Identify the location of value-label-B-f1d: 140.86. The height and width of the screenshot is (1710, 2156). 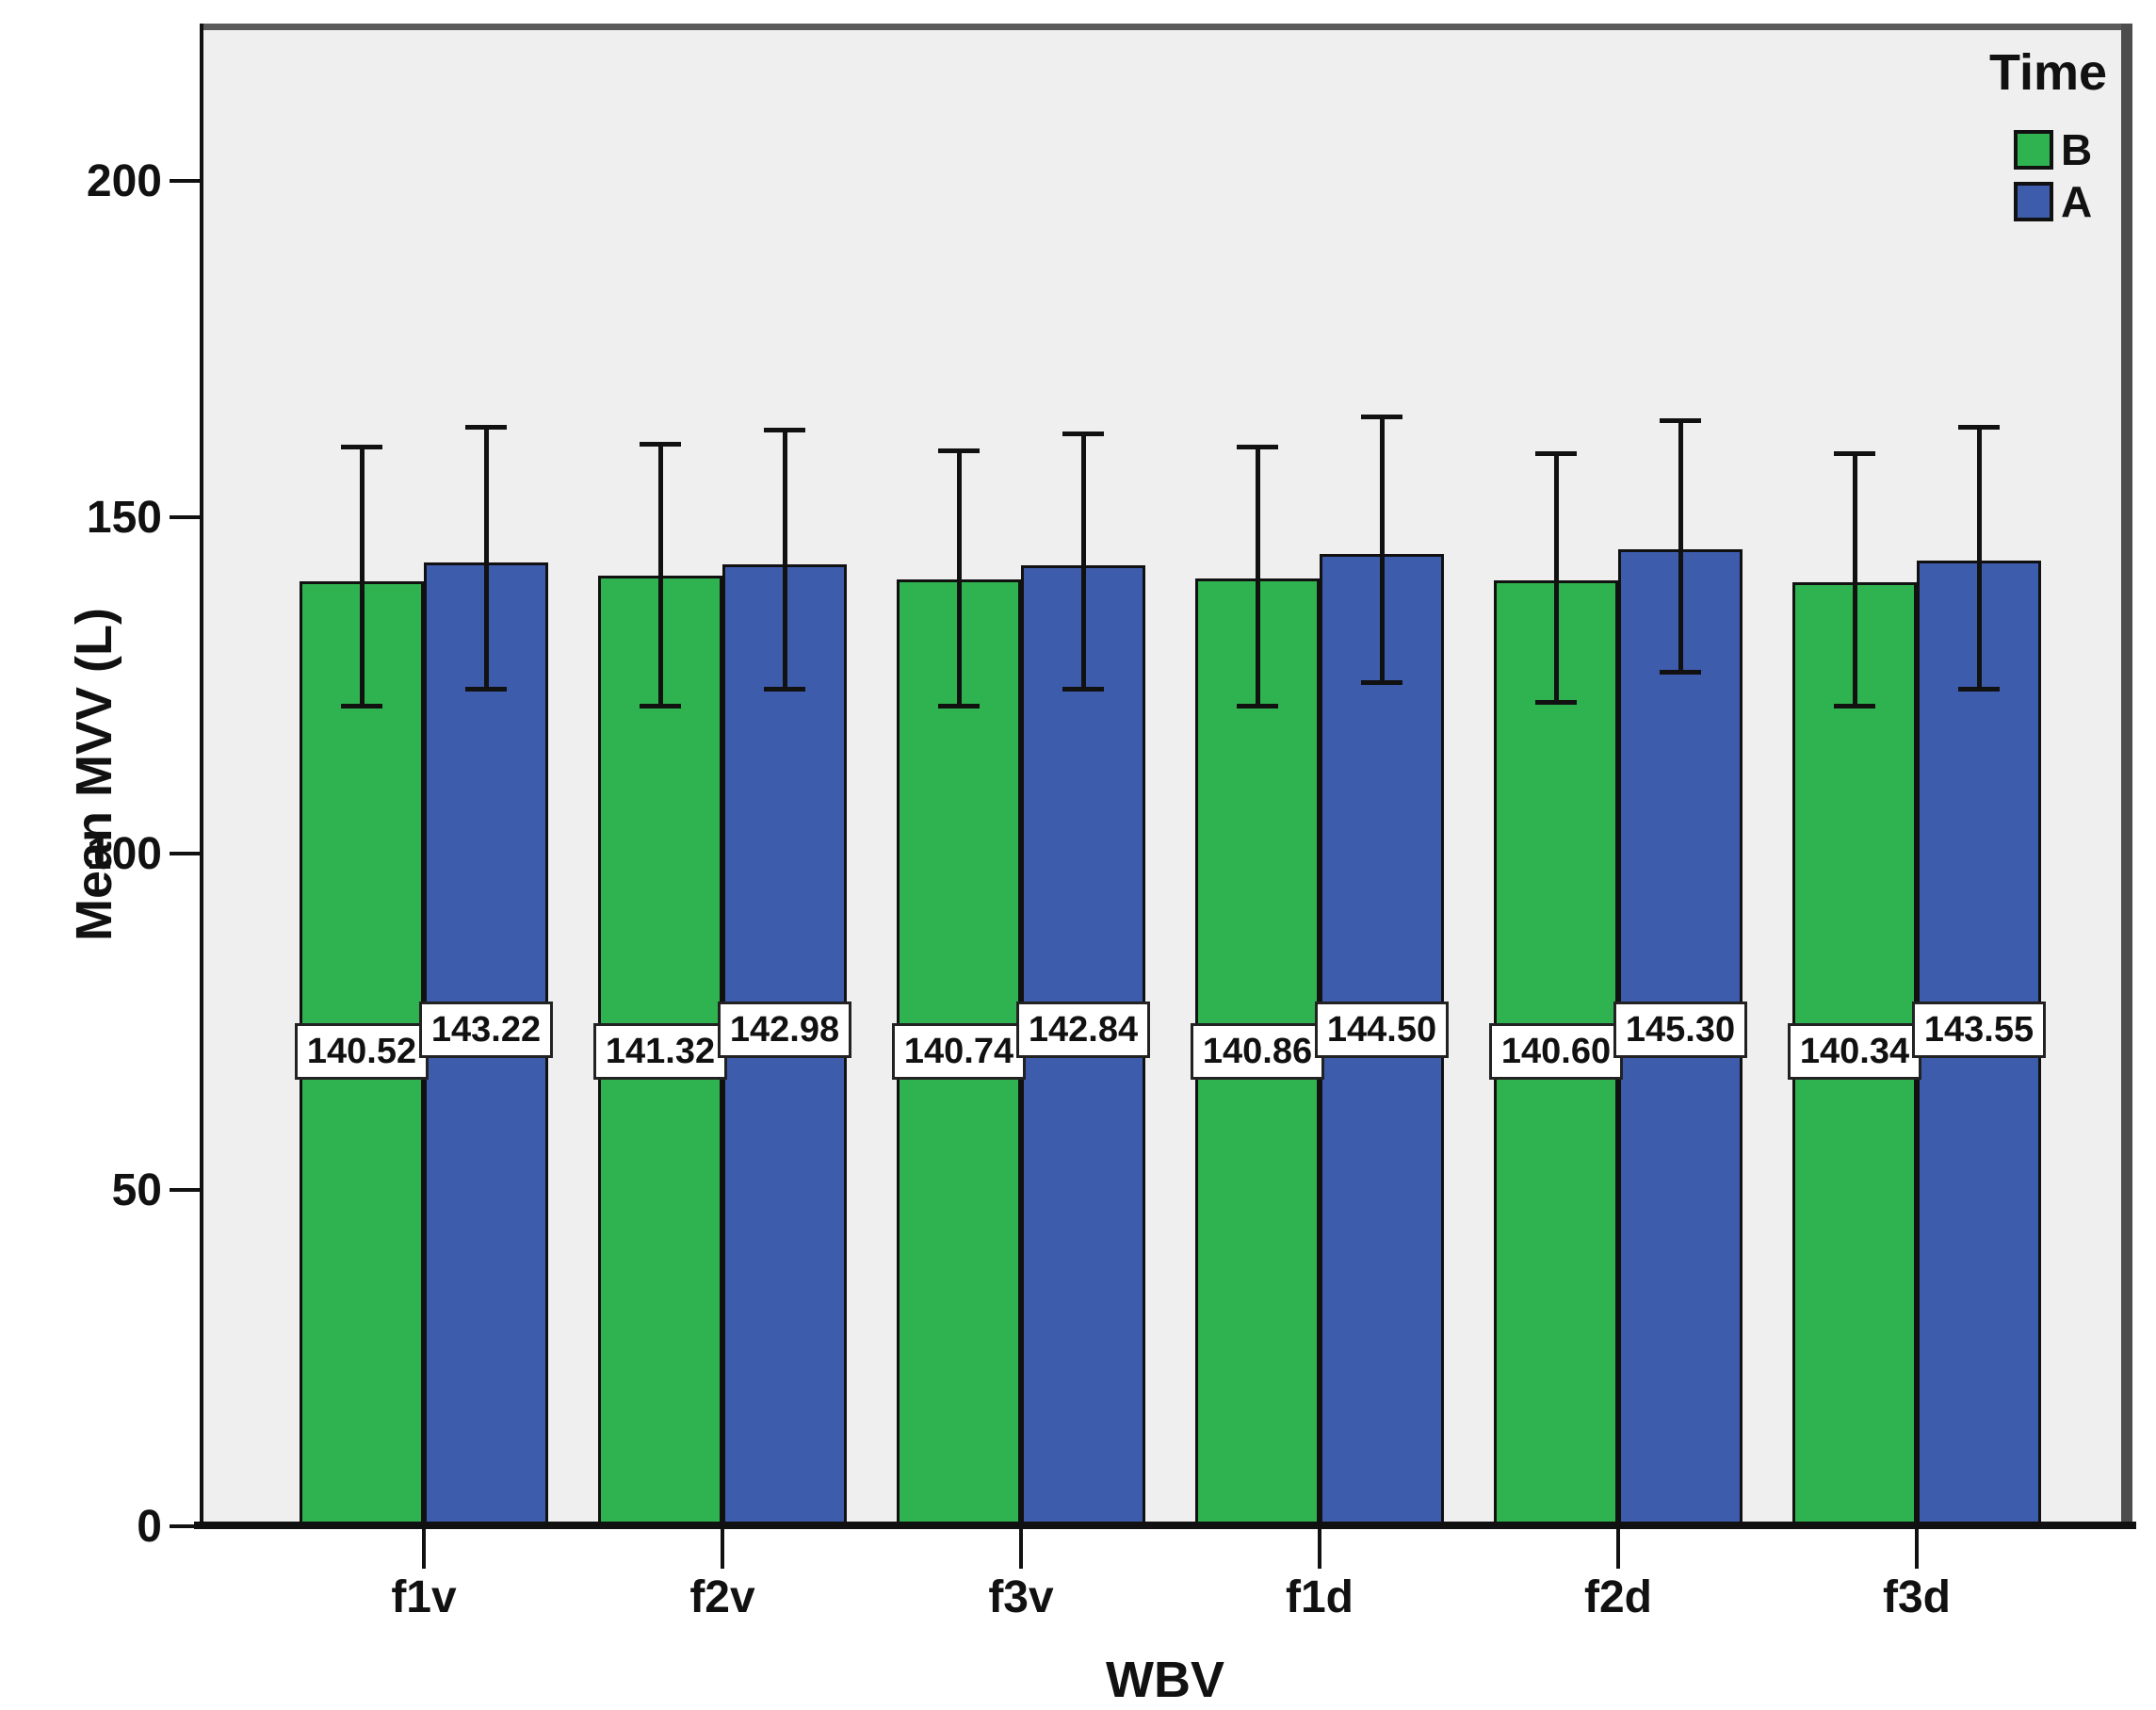
(1258, 1051).